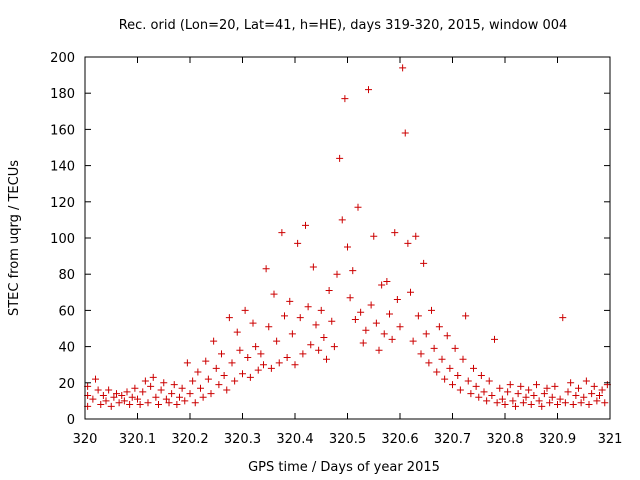 The image size is (640, 480). Describe the element at coordinates (62, 239) in the screenshot. I see `y-tick-label: 100` at that location.